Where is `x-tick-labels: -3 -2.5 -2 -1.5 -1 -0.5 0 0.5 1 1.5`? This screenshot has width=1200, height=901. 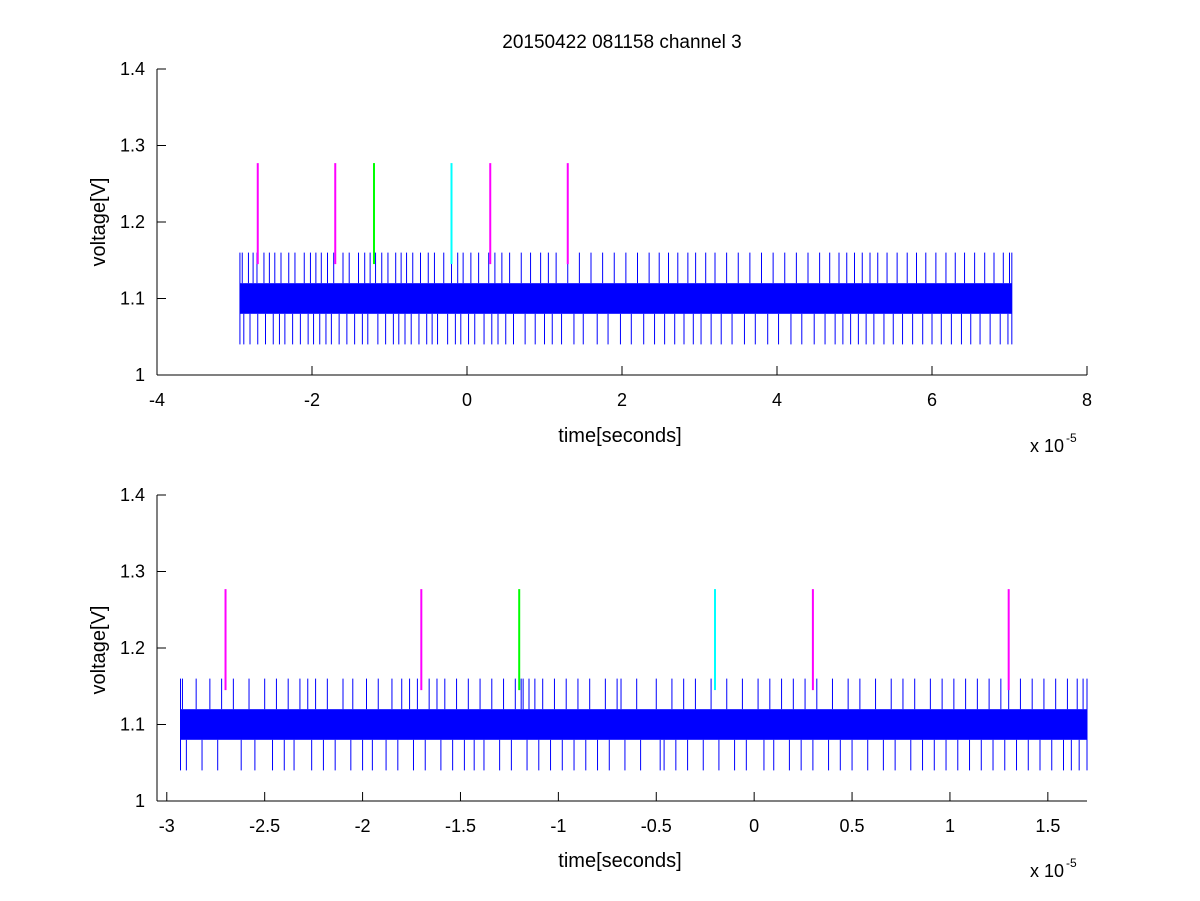 x-tick-labels: -3 -2.5 -2 -1.5 -1 -0.5 0 0.5 1 1.5 is located at coordinates (610, 826).